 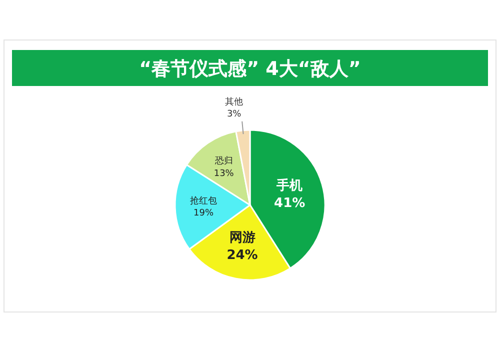 I want to click on slice-label: 其他, so click(x=234, y=102).